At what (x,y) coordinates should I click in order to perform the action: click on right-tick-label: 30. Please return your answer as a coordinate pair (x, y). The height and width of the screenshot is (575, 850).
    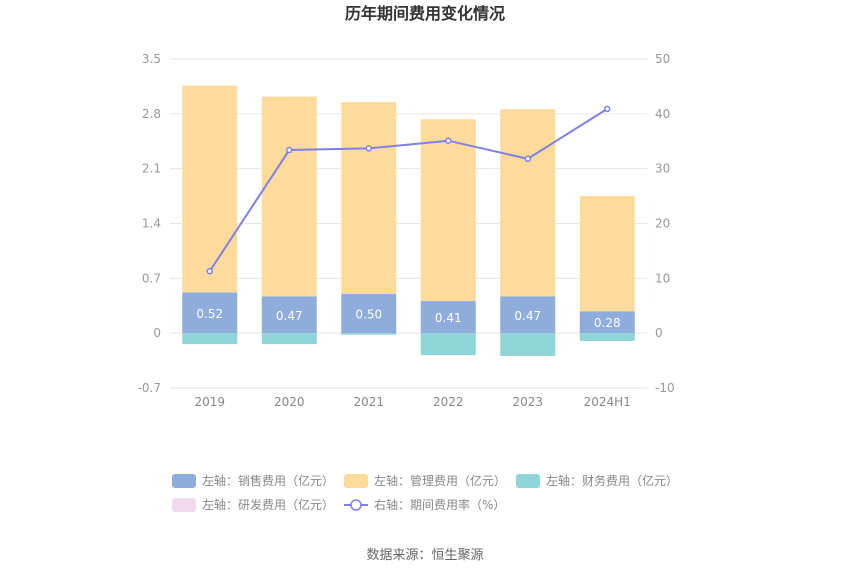
    Looking at the image, I should click on (662, 169).